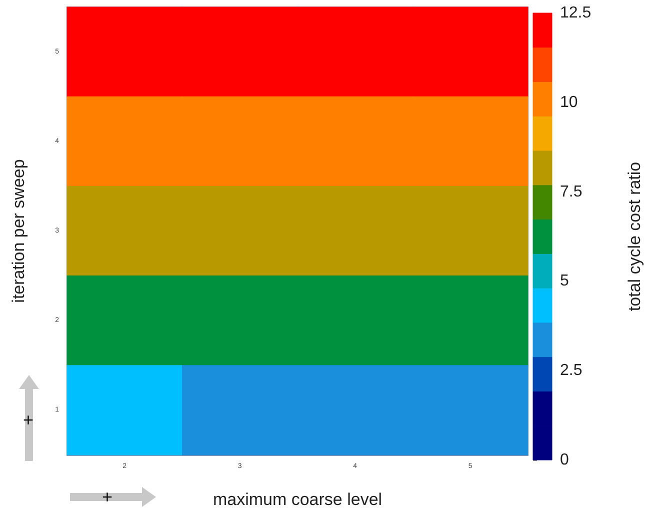 The width and height of the screenshot is (660, 513). Describe the element at coordinates (113, 497) in the screenshot. I see `right-arrow-icon: +` at that location.